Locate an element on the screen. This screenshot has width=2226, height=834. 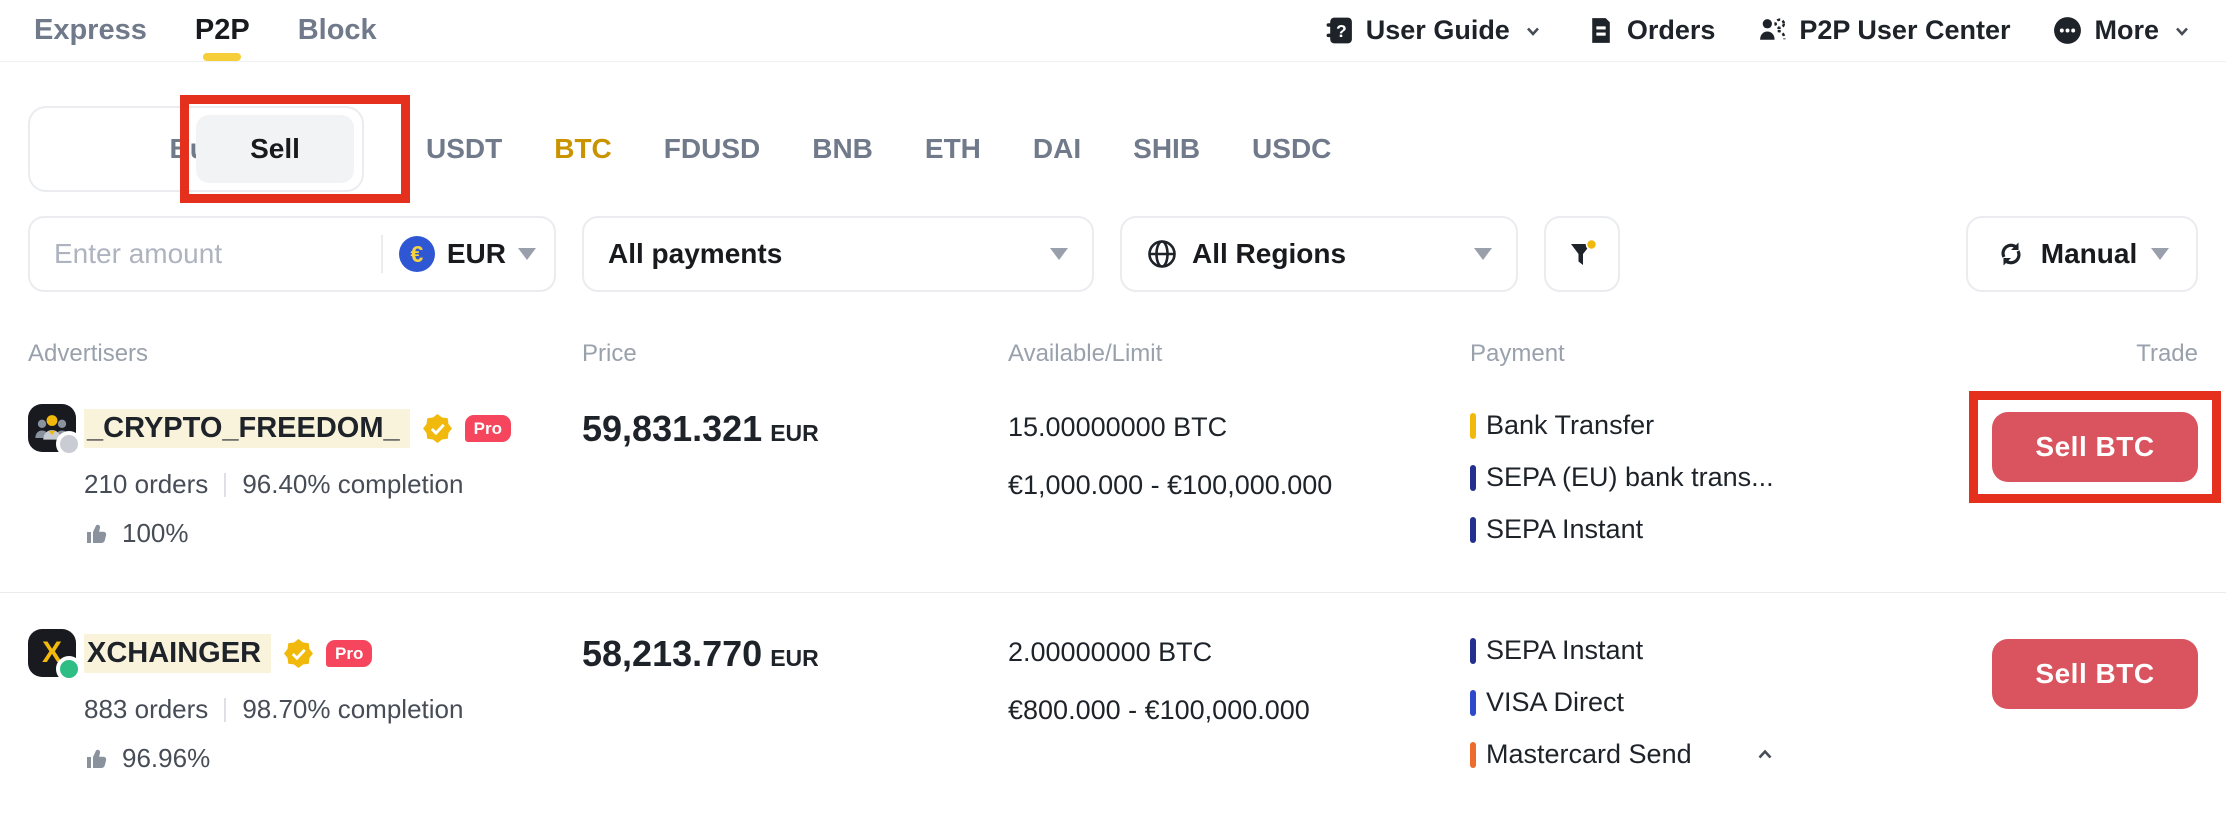
fiat-label: EUR is located at coordinates (476, 253).